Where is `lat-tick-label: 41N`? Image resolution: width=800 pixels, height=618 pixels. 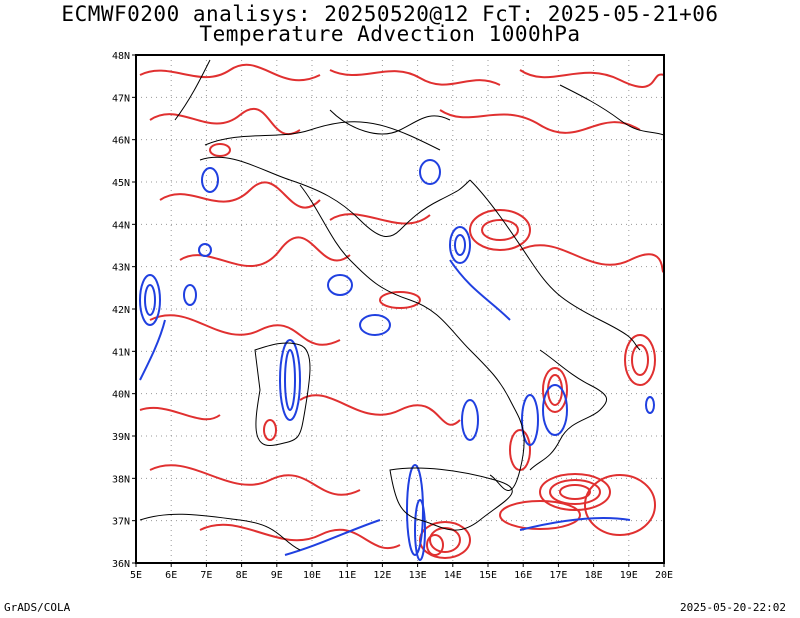 lat-tick-label: 41N is located at coordinates (121, 352).